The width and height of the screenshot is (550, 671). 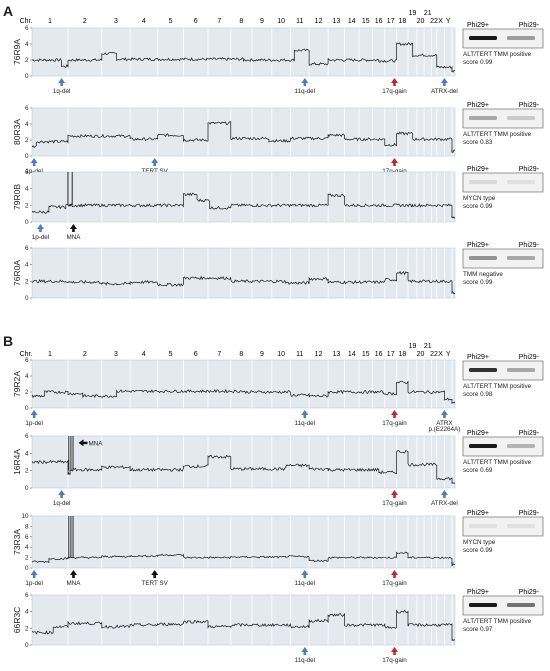 I want to click on chromosome-label: 22, so click(x=434, y=21).